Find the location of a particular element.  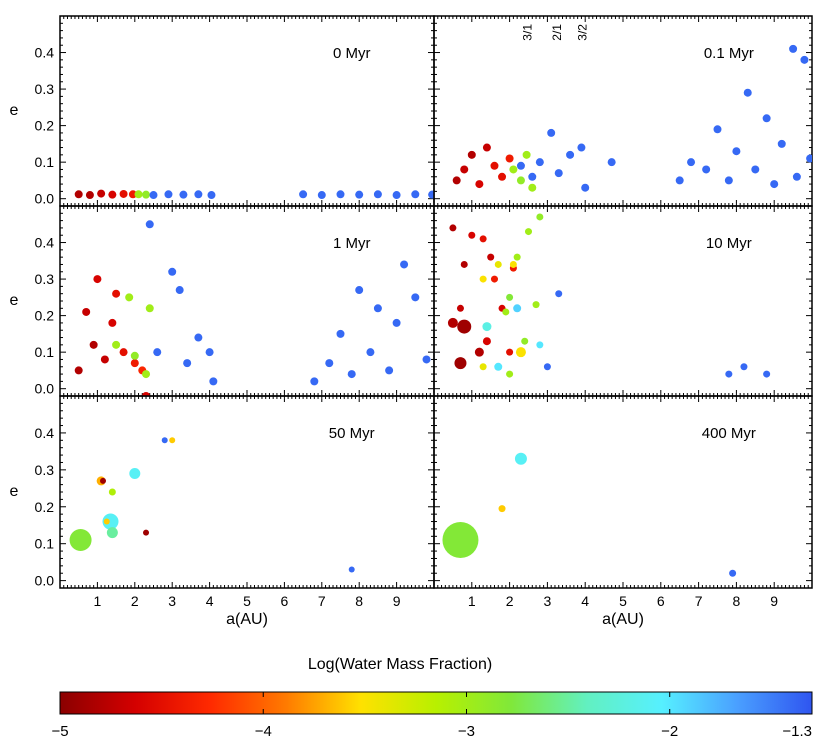

panel-0.1-myr: 0.1 Myr 3/1 2/1 3/2 is located at coordinates (623, 111).